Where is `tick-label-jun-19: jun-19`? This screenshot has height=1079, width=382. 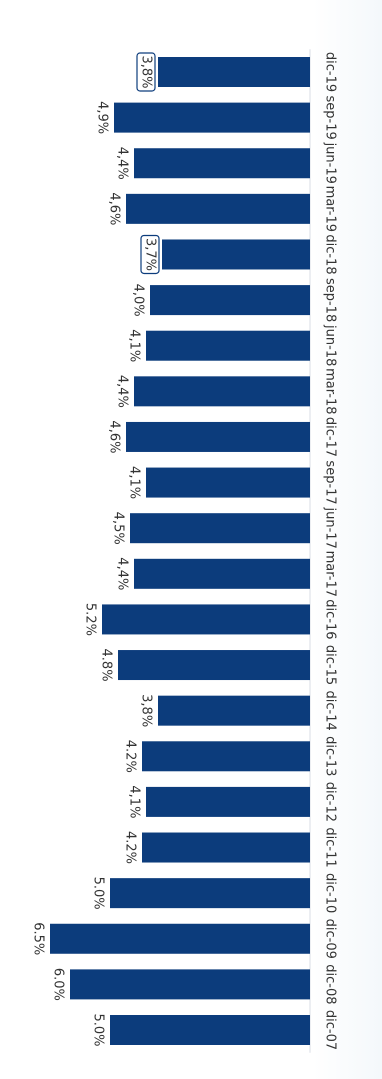 tick-label-jun-19: jun-19 is located at coordinates (330, 163).